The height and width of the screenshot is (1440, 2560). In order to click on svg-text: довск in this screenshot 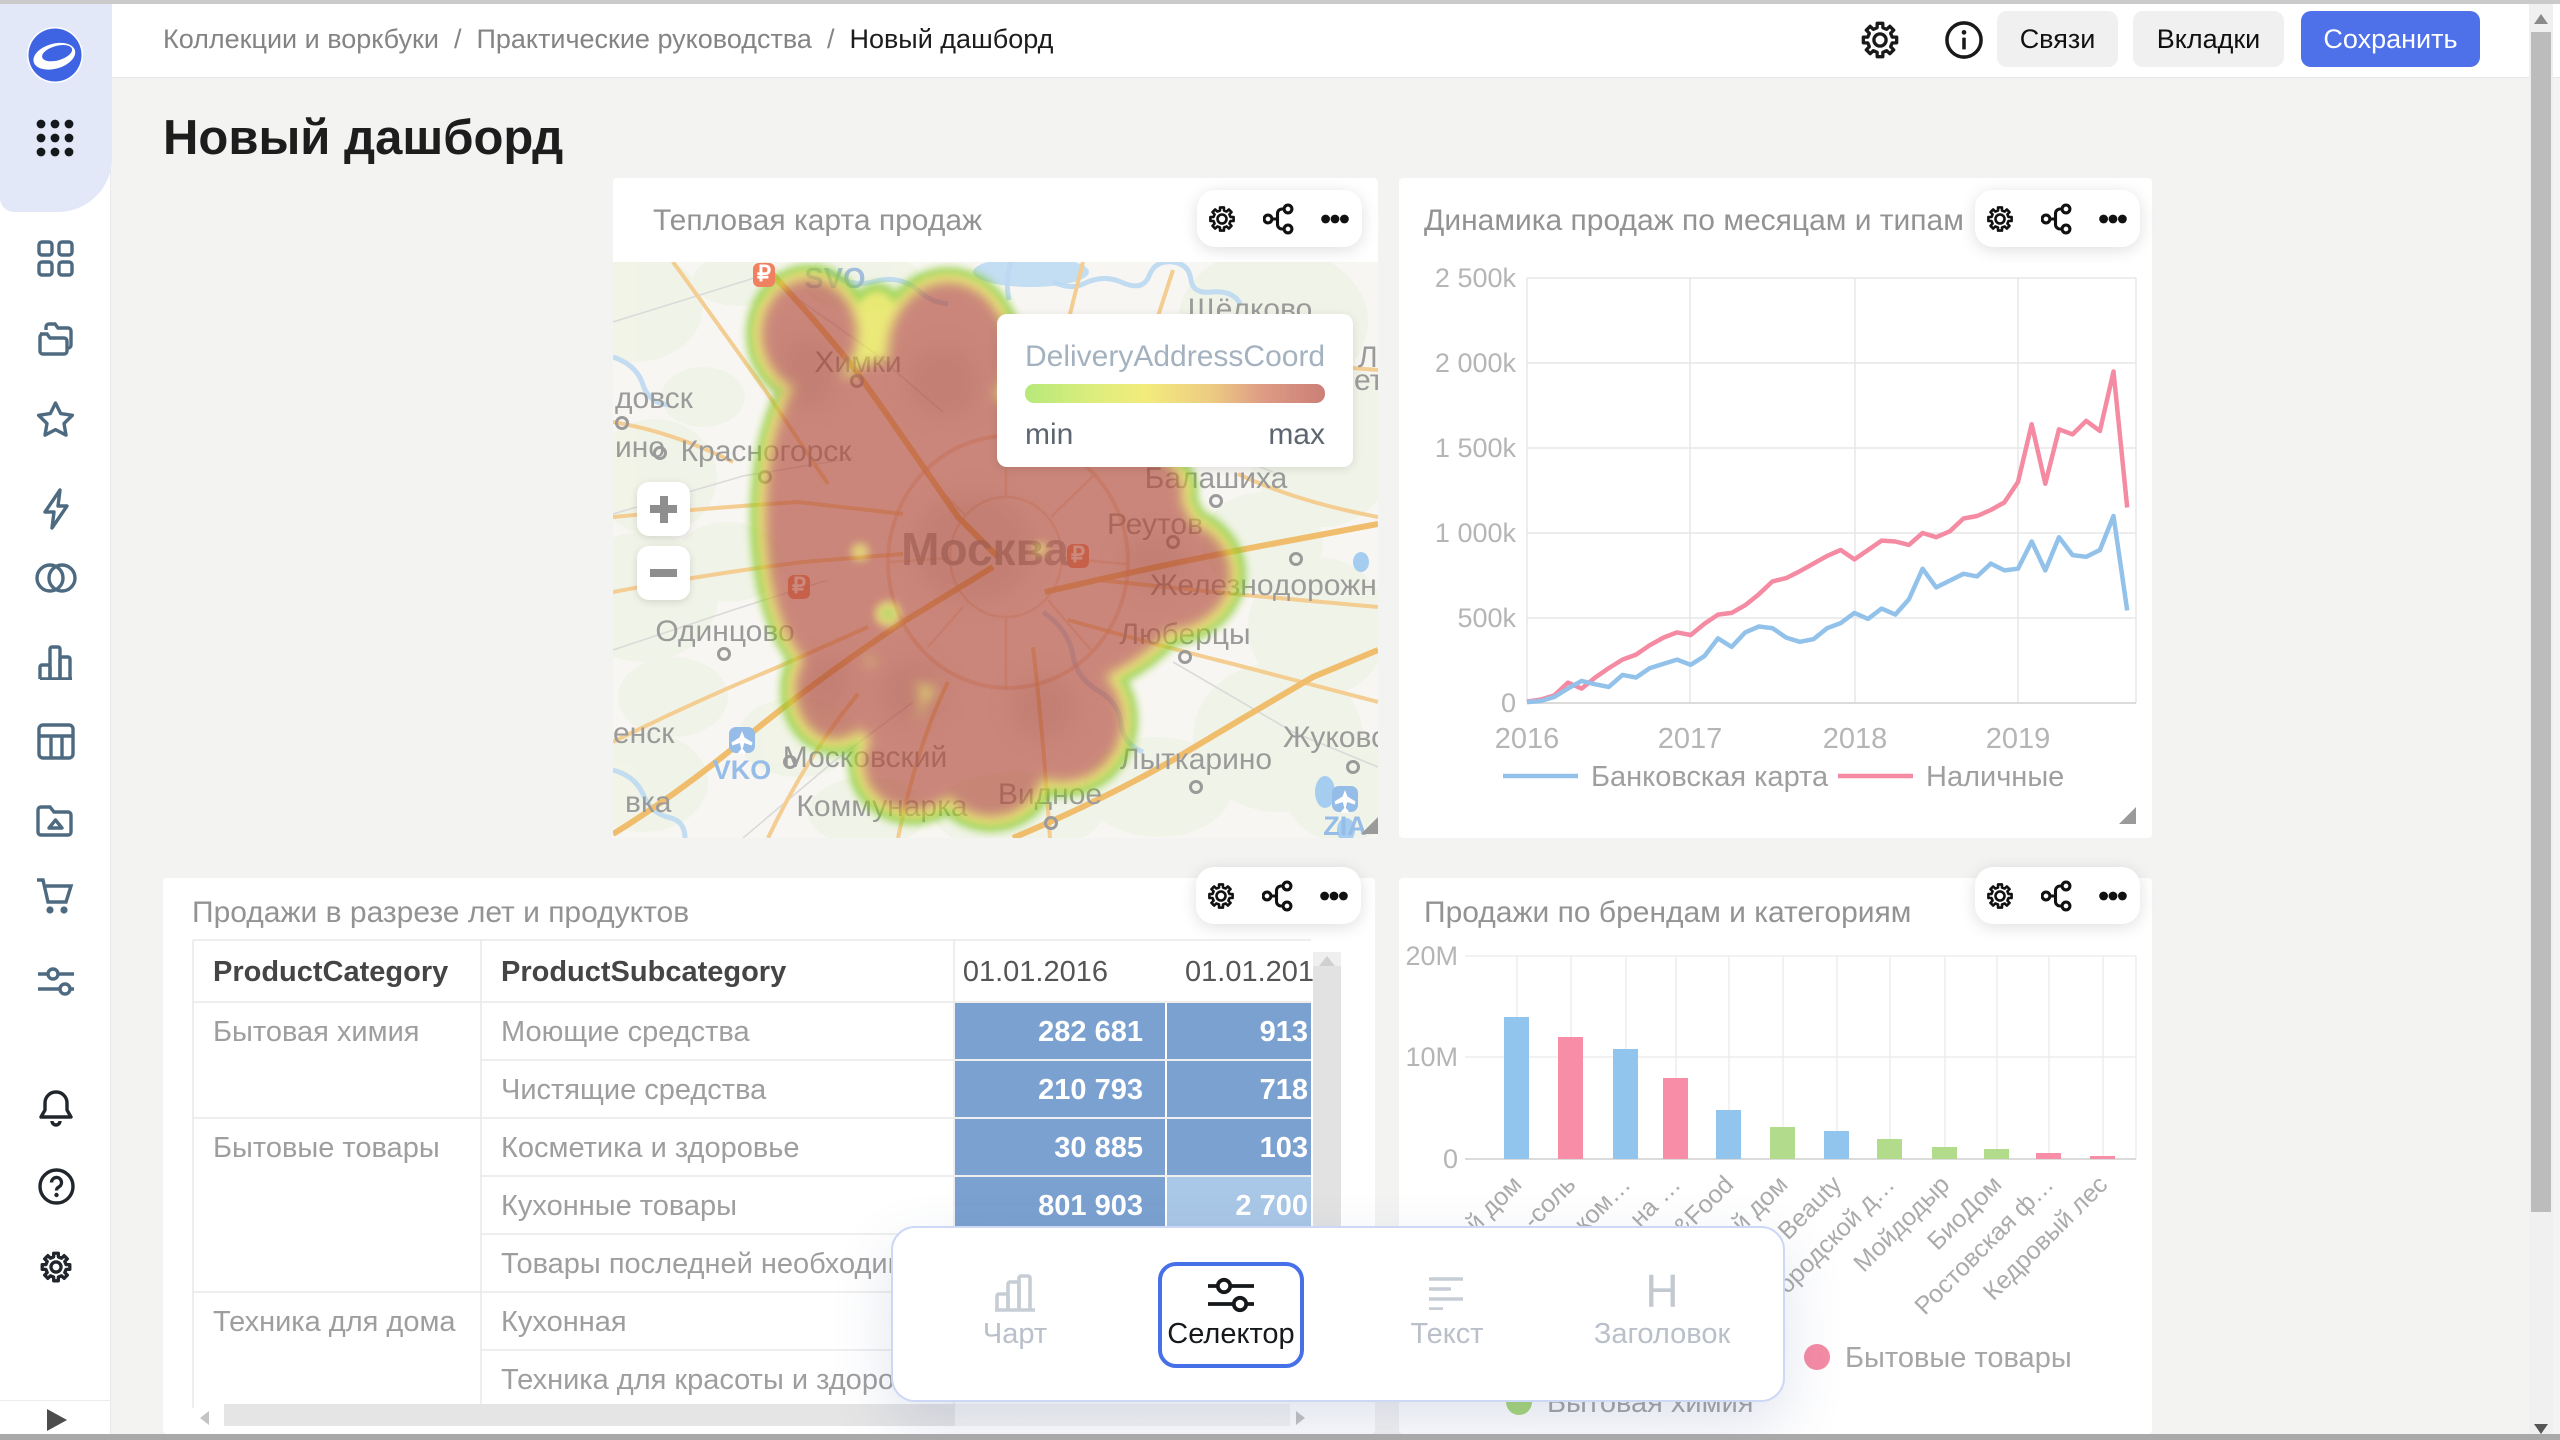, I will do `click(654, 398)`.